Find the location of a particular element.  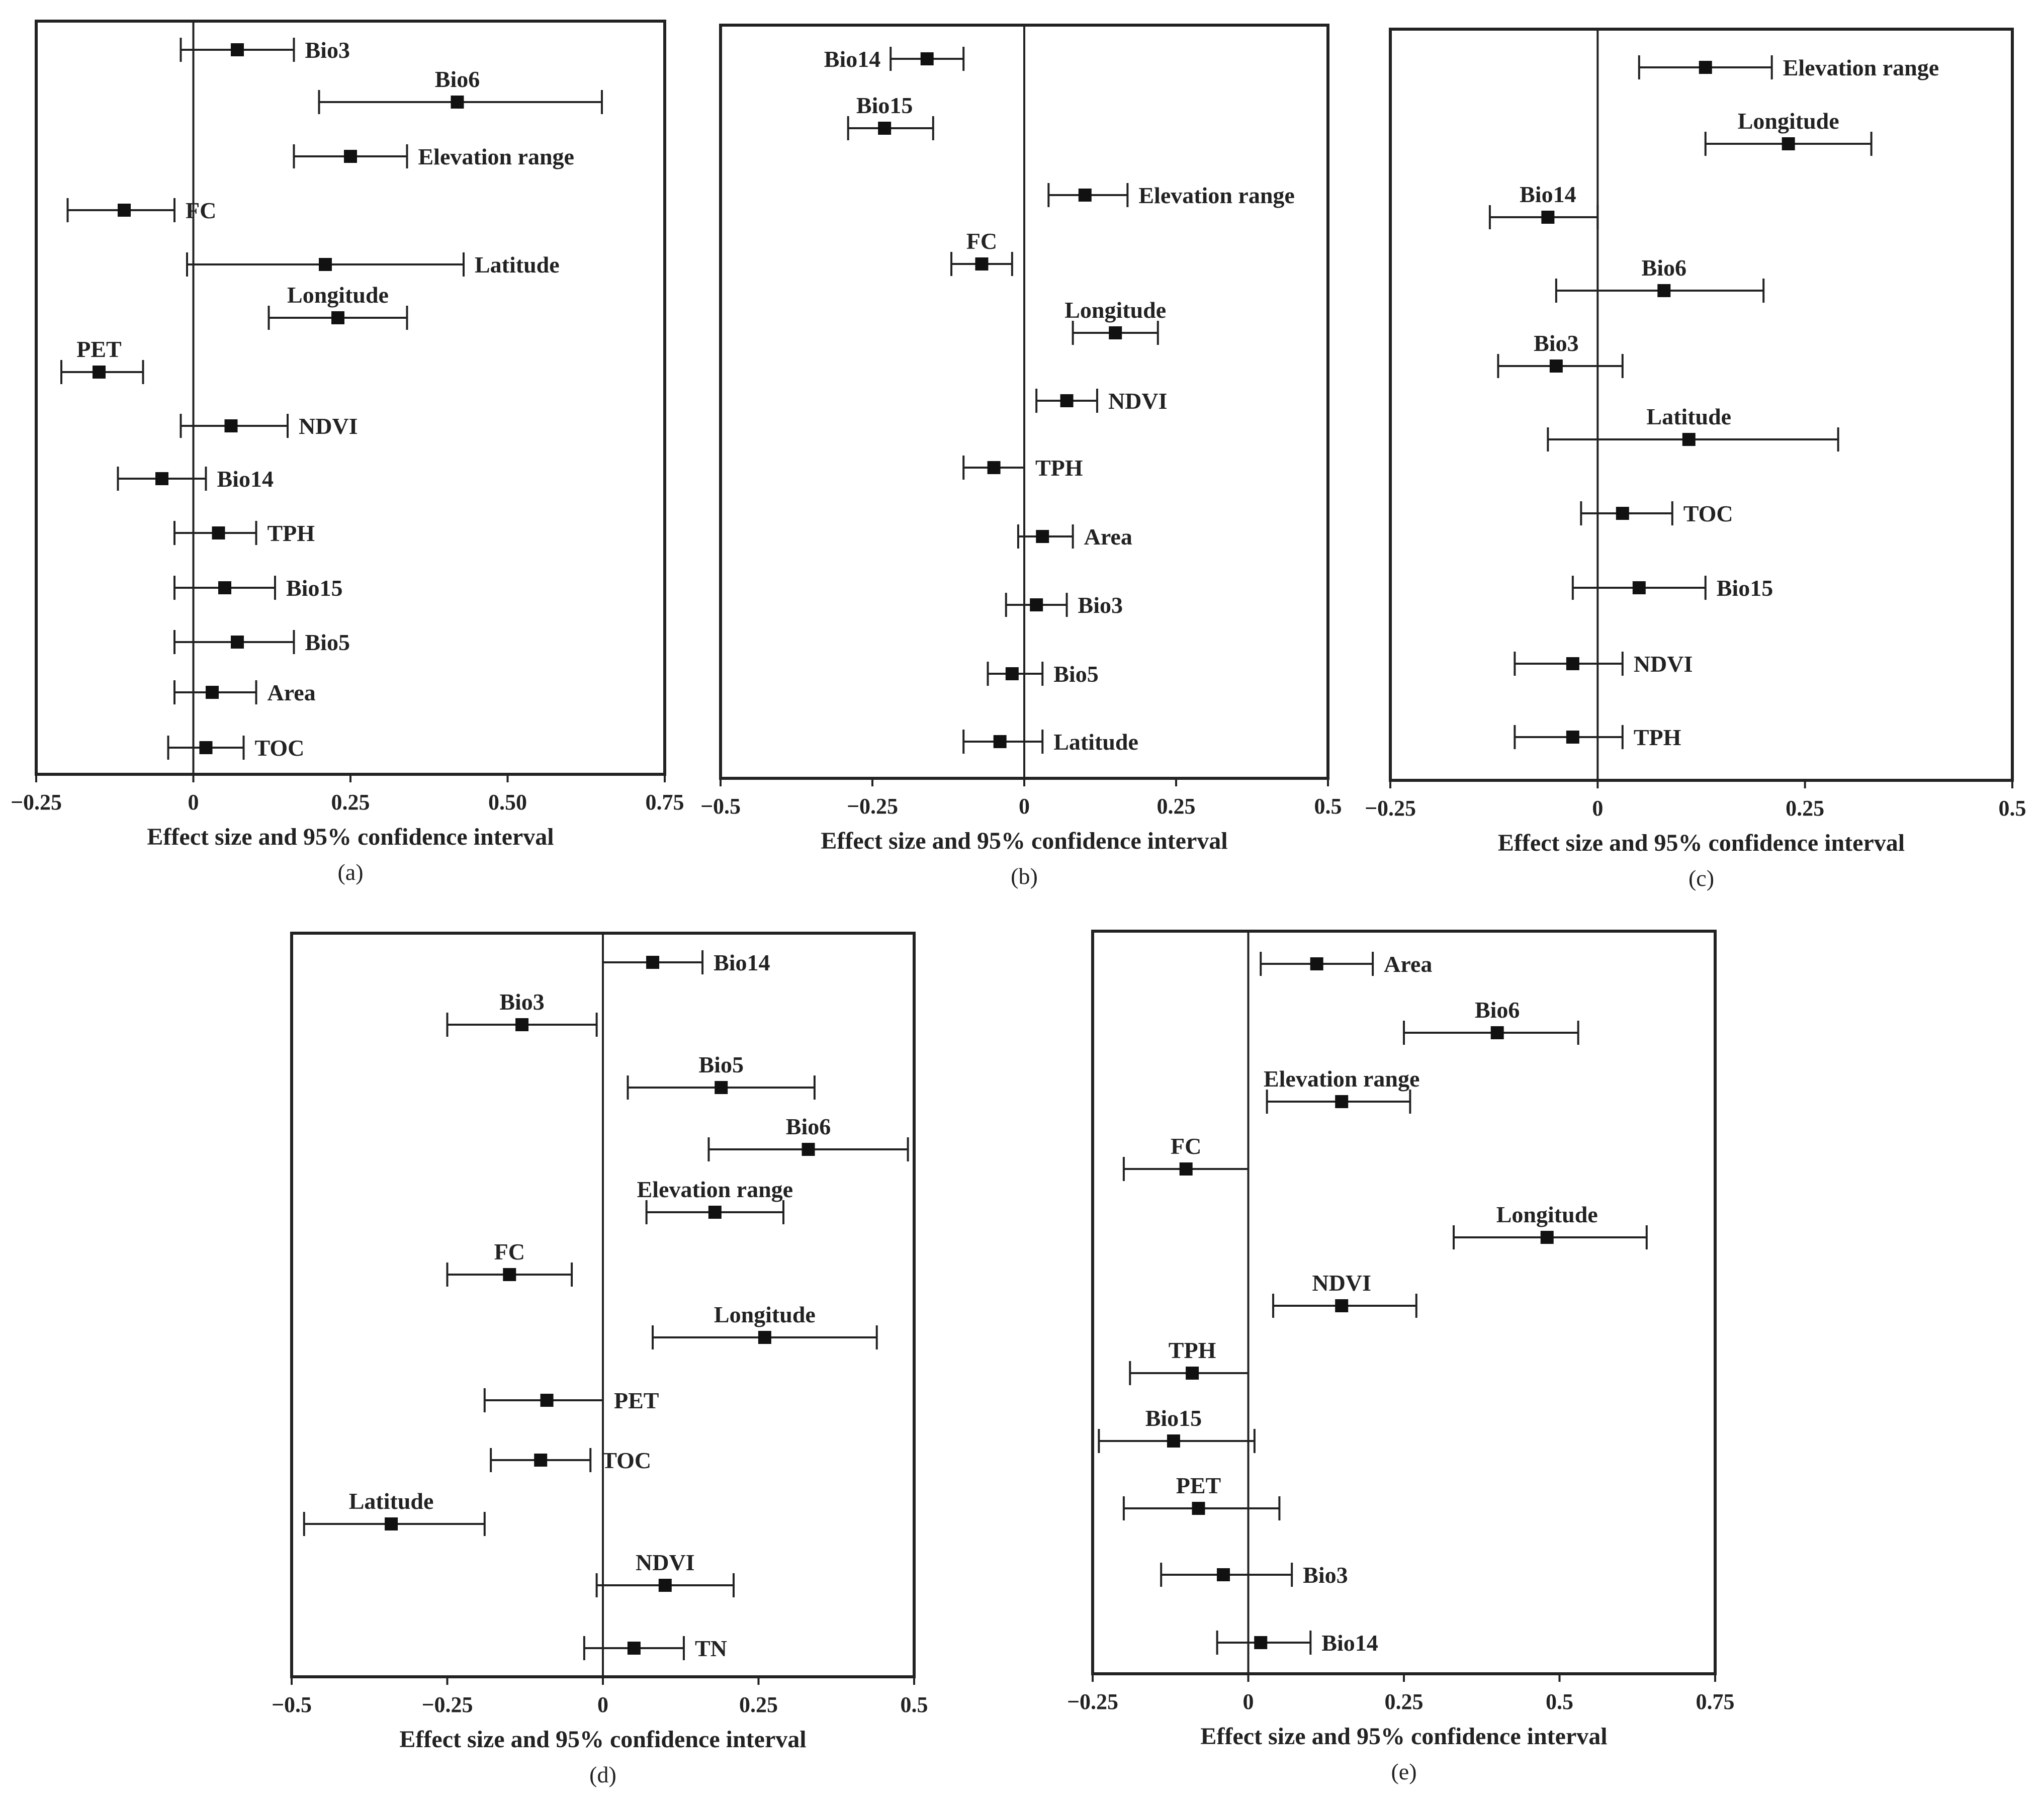

panel-label: (a) is located at coordinates (350, 872).